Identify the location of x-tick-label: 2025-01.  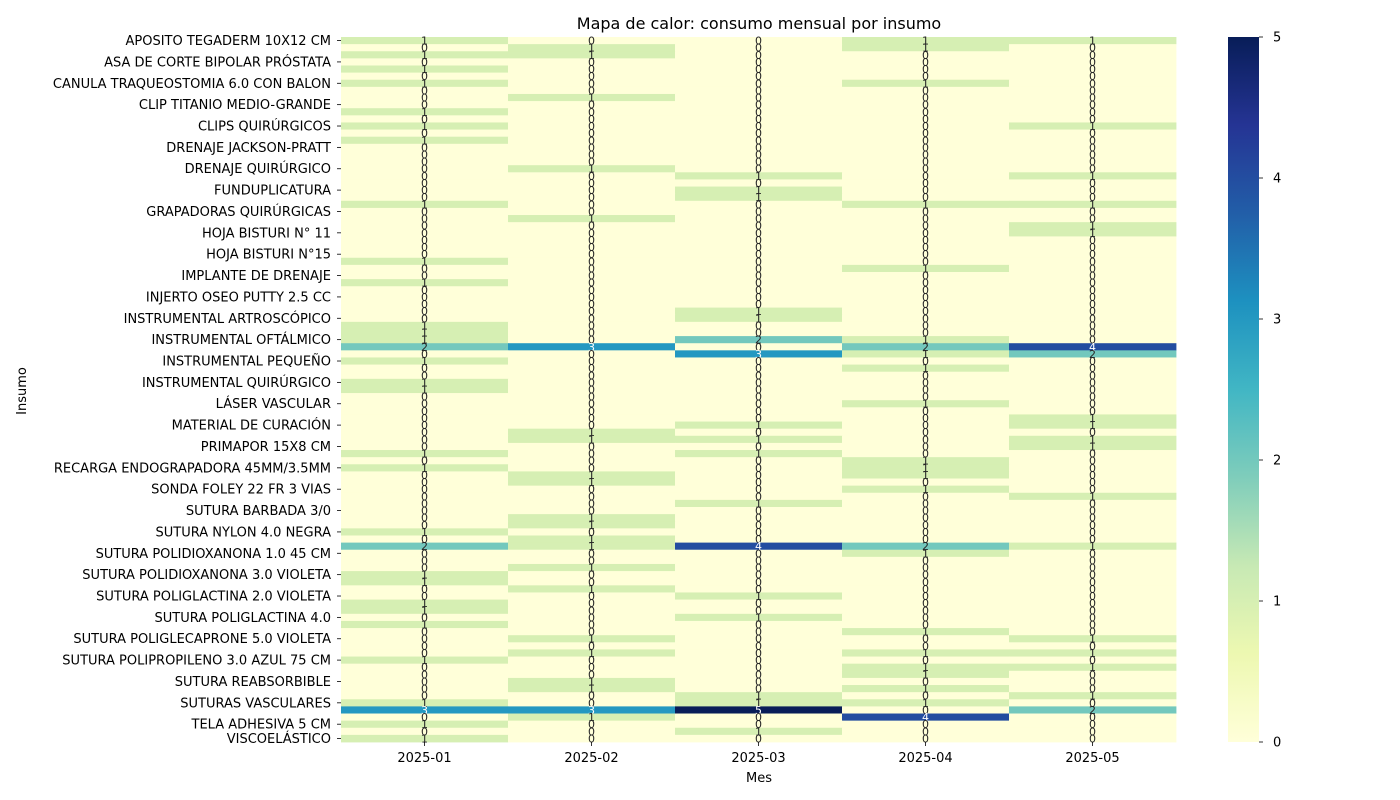
(424, 758).